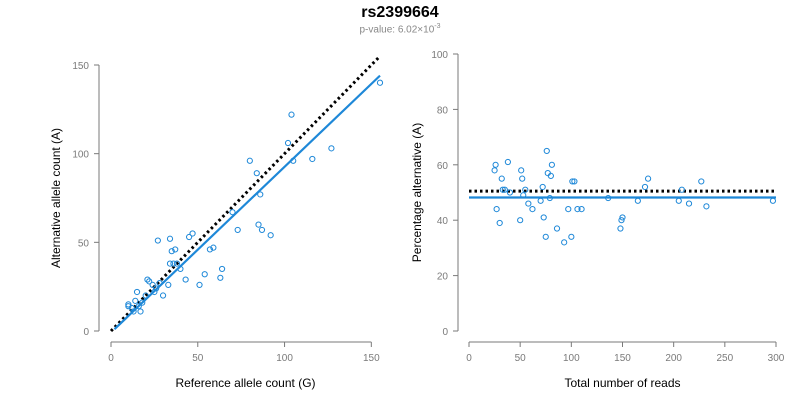 The image size is (800, 400). I want to click on y-tick-label: 60, so click(443, 166).